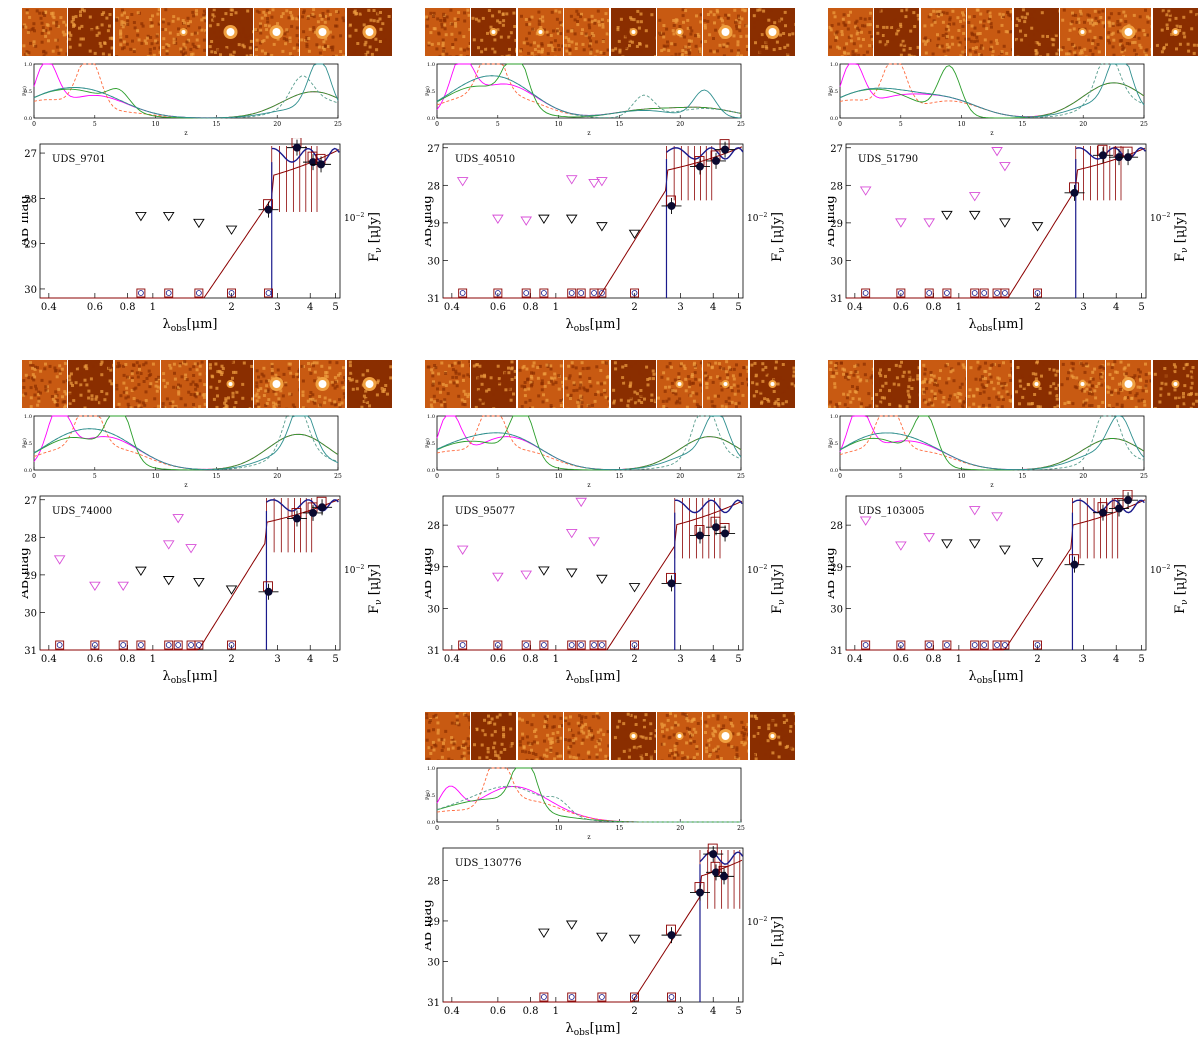  Describe the element at coordinates (836, 526) in the screenshot. I see `sed-ytick-label: 28` at that location.